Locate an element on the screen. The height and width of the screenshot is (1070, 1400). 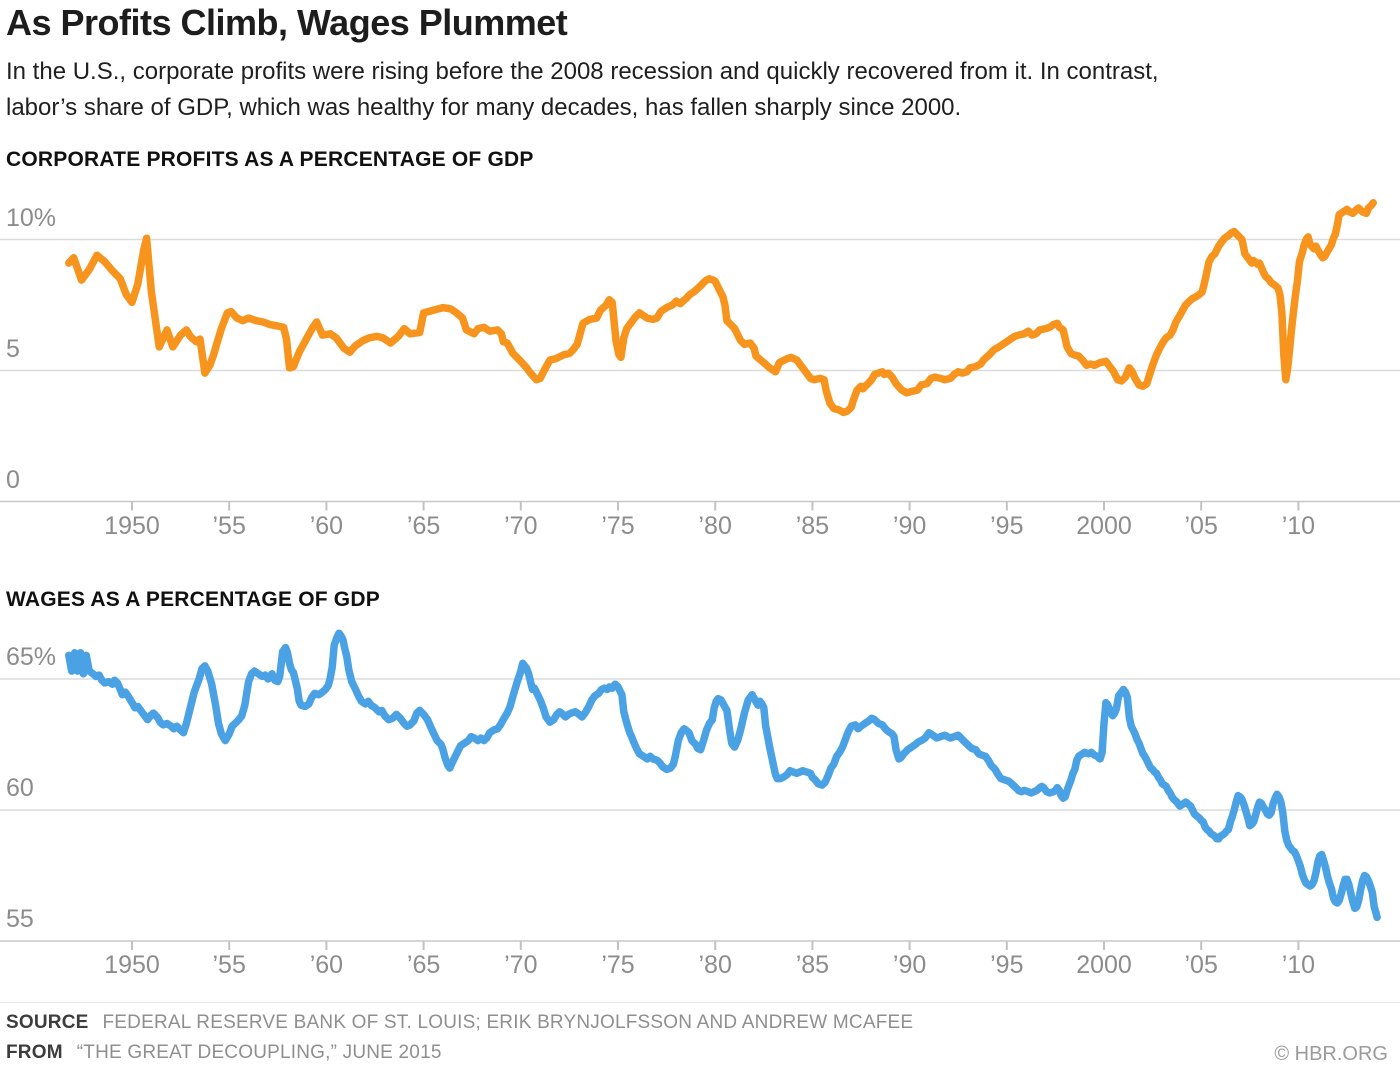
from-line: FROM “THE GREAT DECOUPLING,” JUNE 2015 is located at coordinates (224, 1053).